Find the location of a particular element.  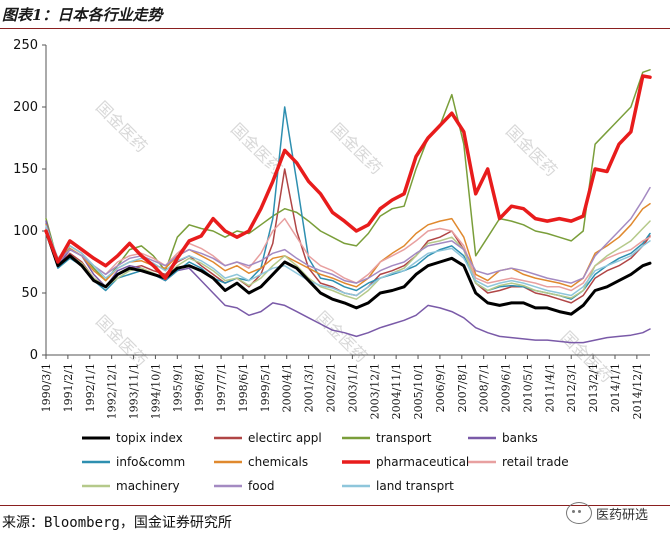

series-line-chemicals is located at coordinates (348, 245).